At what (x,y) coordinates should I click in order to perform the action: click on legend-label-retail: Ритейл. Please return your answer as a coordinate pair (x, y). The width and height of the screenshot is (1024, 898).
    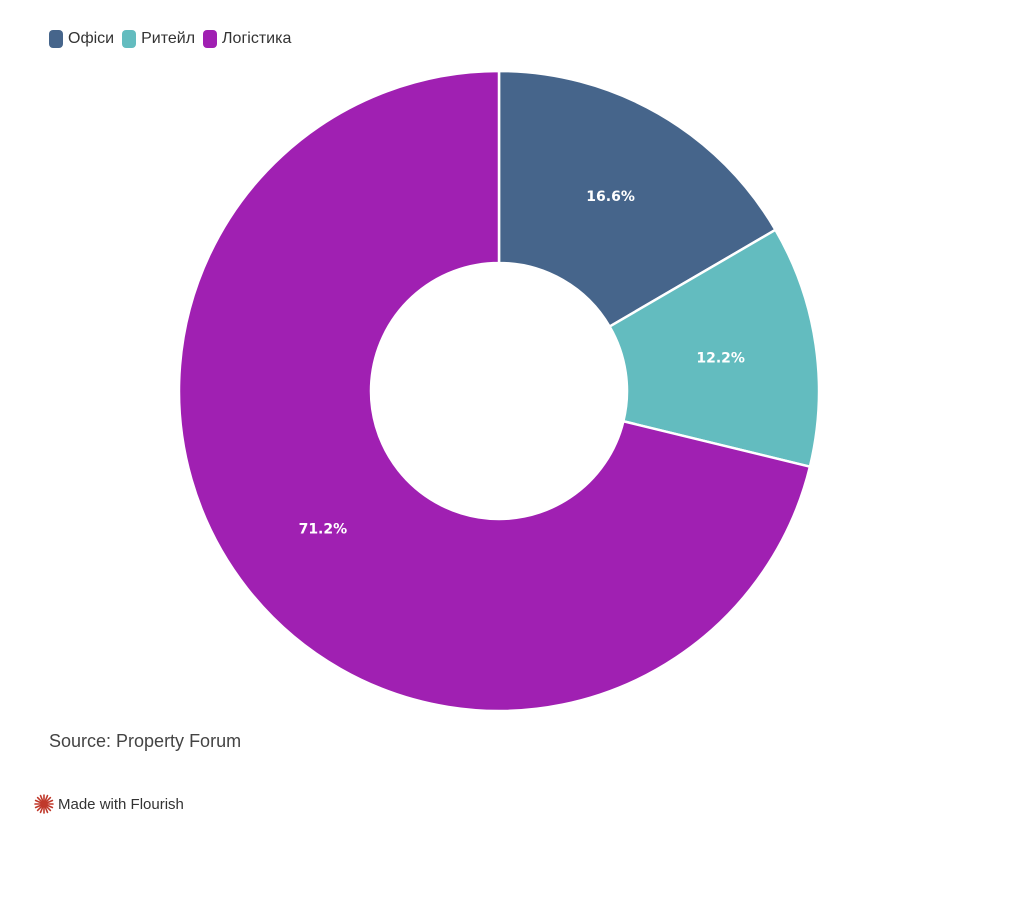
    Looking at the image, I should click on (168, 38).